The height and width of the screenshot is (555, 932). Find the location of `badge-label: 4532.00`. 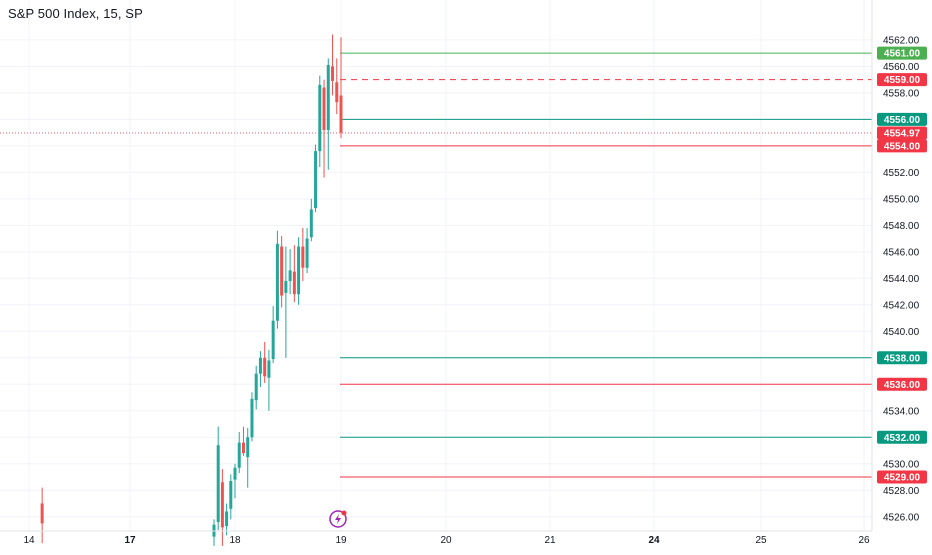

badge-label: 4532.00 is located at coordinates (902, 438).